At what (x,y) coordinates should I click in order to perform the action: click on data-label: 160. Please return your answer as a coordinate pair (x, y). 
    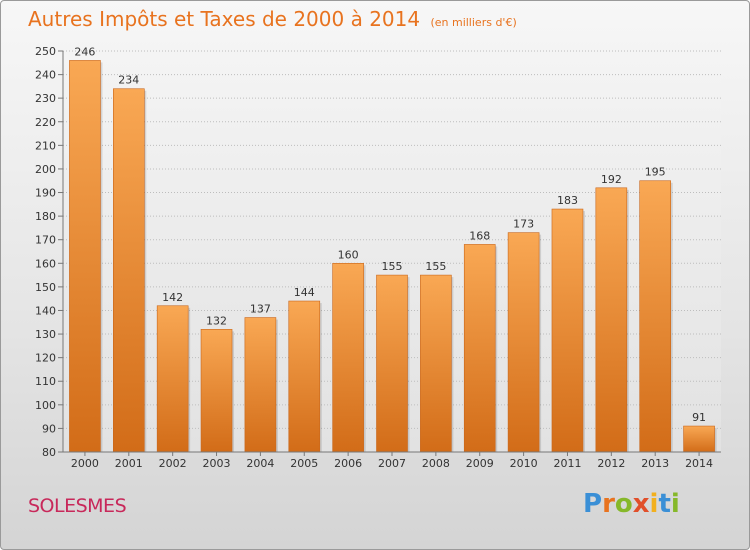
    Looking at the image, I should click on (348, 254).